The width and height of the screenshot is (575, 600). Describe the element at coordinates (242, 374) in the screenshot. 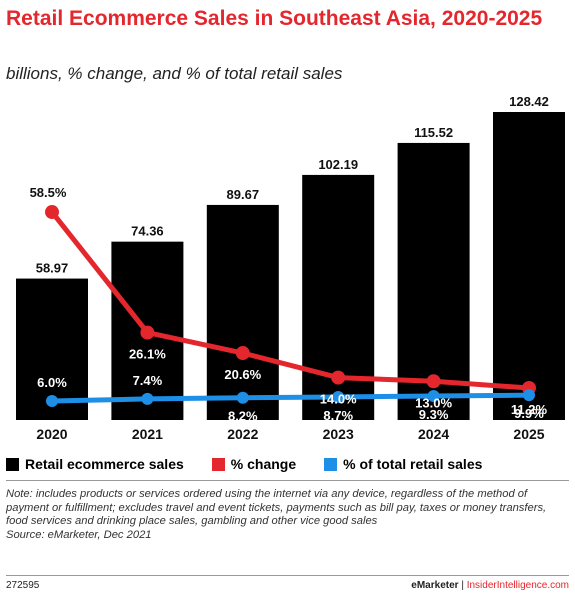

I see `change-label-2022: 20.6%` at that location.